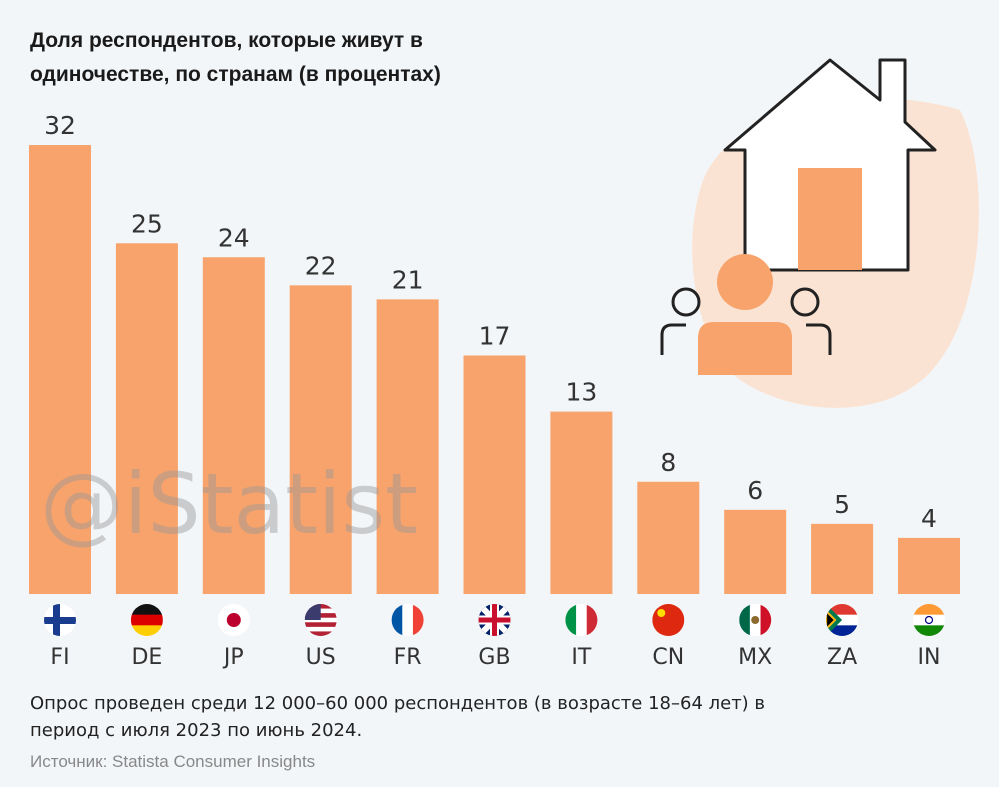 This screenshot has height=787, width=999. Describe the element at coordinates (581, 657) in the screenshot. I see `x-tick-label: IT` at that location.